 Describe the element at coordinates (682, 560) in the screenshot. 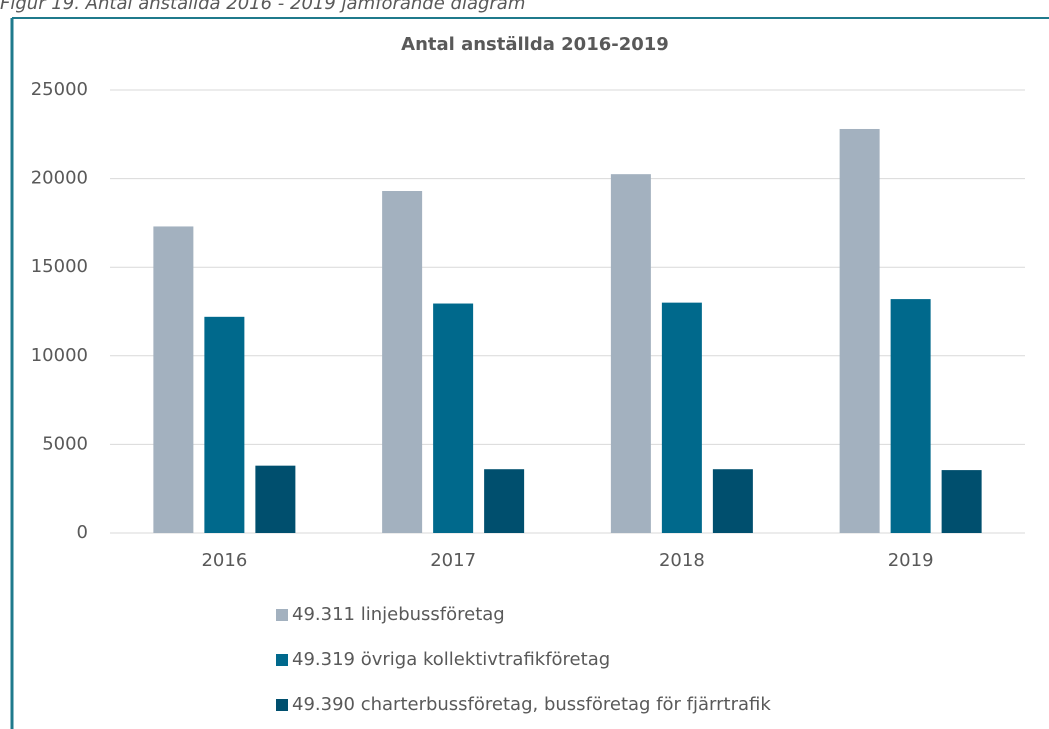

I see `x-tick-label: 2018` at that location.